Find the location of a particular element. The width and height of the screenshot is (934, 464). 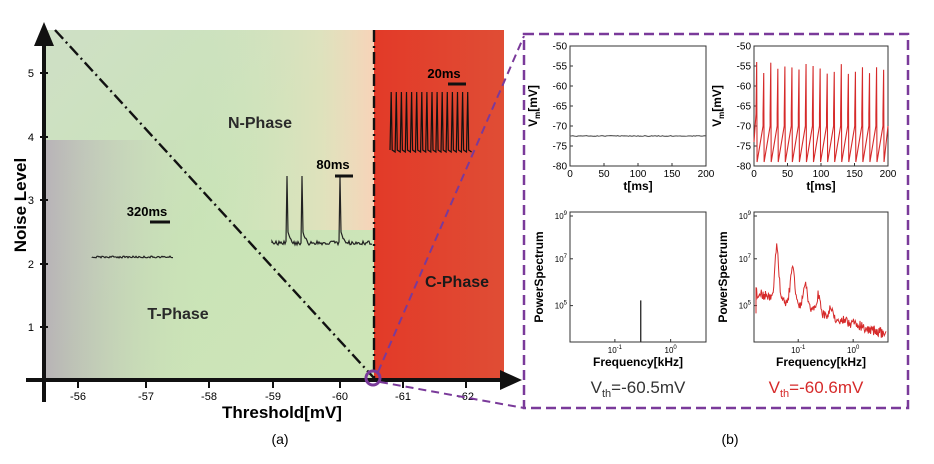

x-axis-arrow is located at coordinates (511, 380).